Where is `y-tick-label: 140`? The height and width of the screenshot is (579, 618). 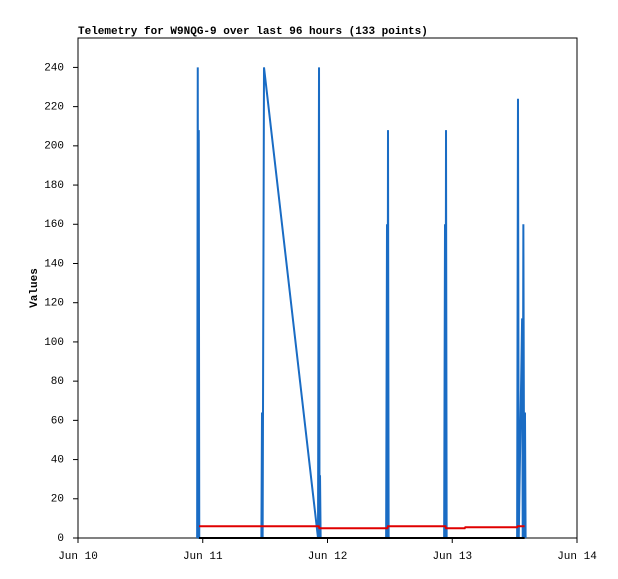
y-tick-label: 140 is located at coordinates (54, 264).